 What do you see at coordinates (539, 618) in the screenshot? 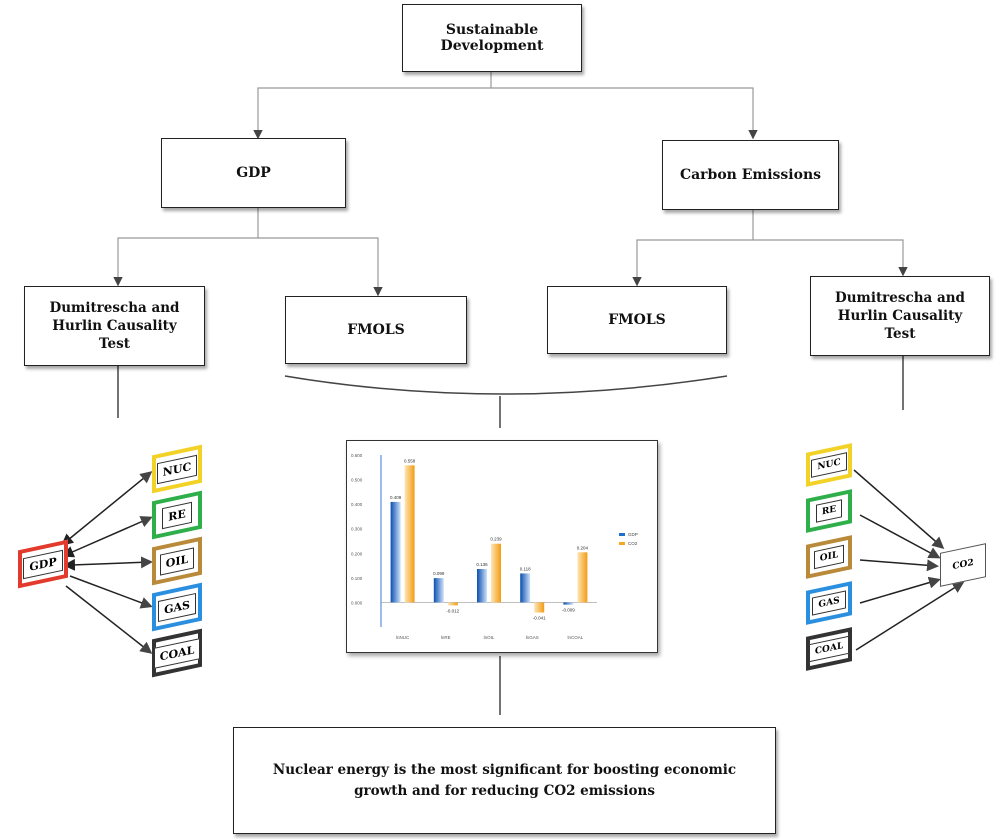
I see `bar-label-co2: -0.041` at bounding box center [539, 618].